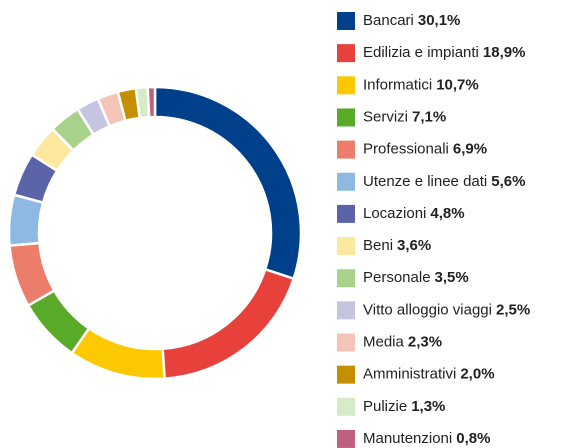  What do you see at coordinates (473, 438) in the screenshot?
I see `legend-value: 0,8%` at bounding box center [473, 438].